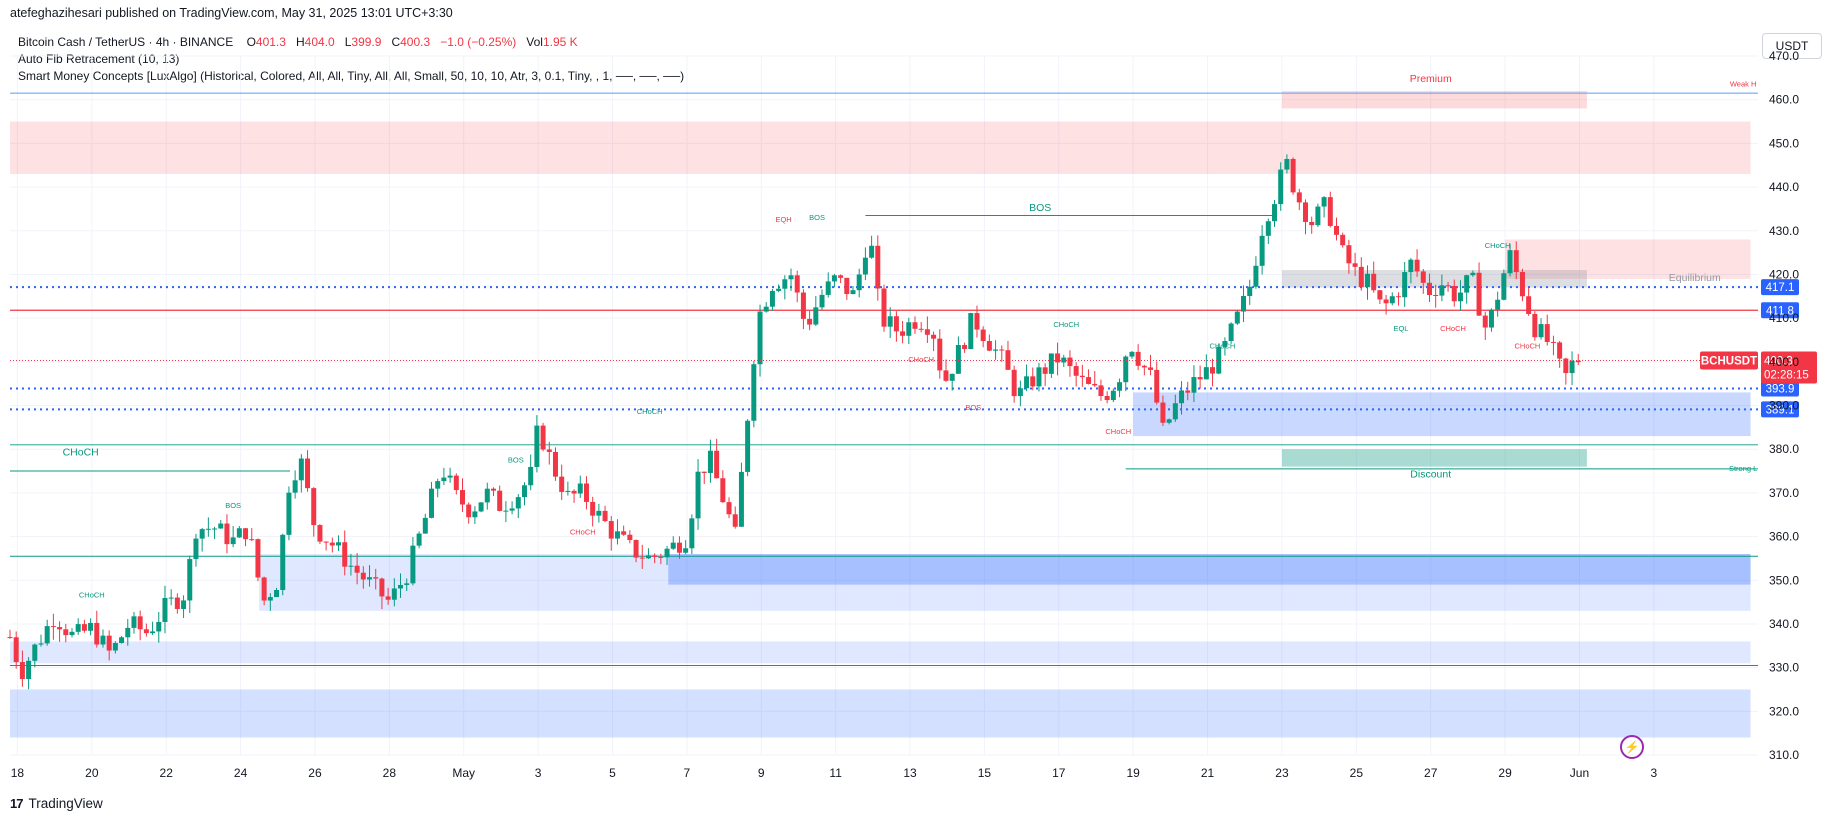 This screenshot has width=1835, height=822. What do you see at coordinates (1784, 231) in the screenshot?
I see `y-tick-label: 430.0` at bounding box center [1784, 231].